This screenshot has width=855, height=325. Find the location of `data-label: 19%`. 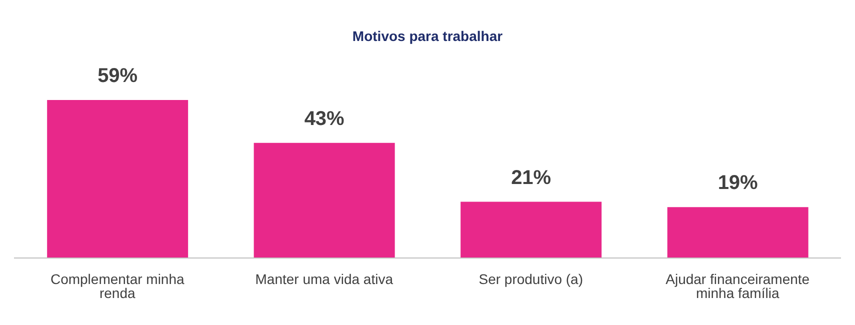

data-label: 19% is located at coordinates (738, 183).